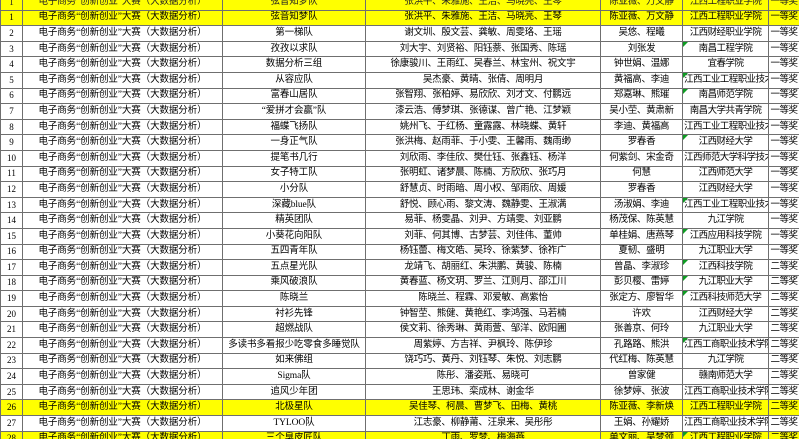 The image size is (799, 439). What do you see at coordinates (725, 376) in the screenshot?
I see `cell-sch: 赣南师范大学` at bounding box center [725, 376].